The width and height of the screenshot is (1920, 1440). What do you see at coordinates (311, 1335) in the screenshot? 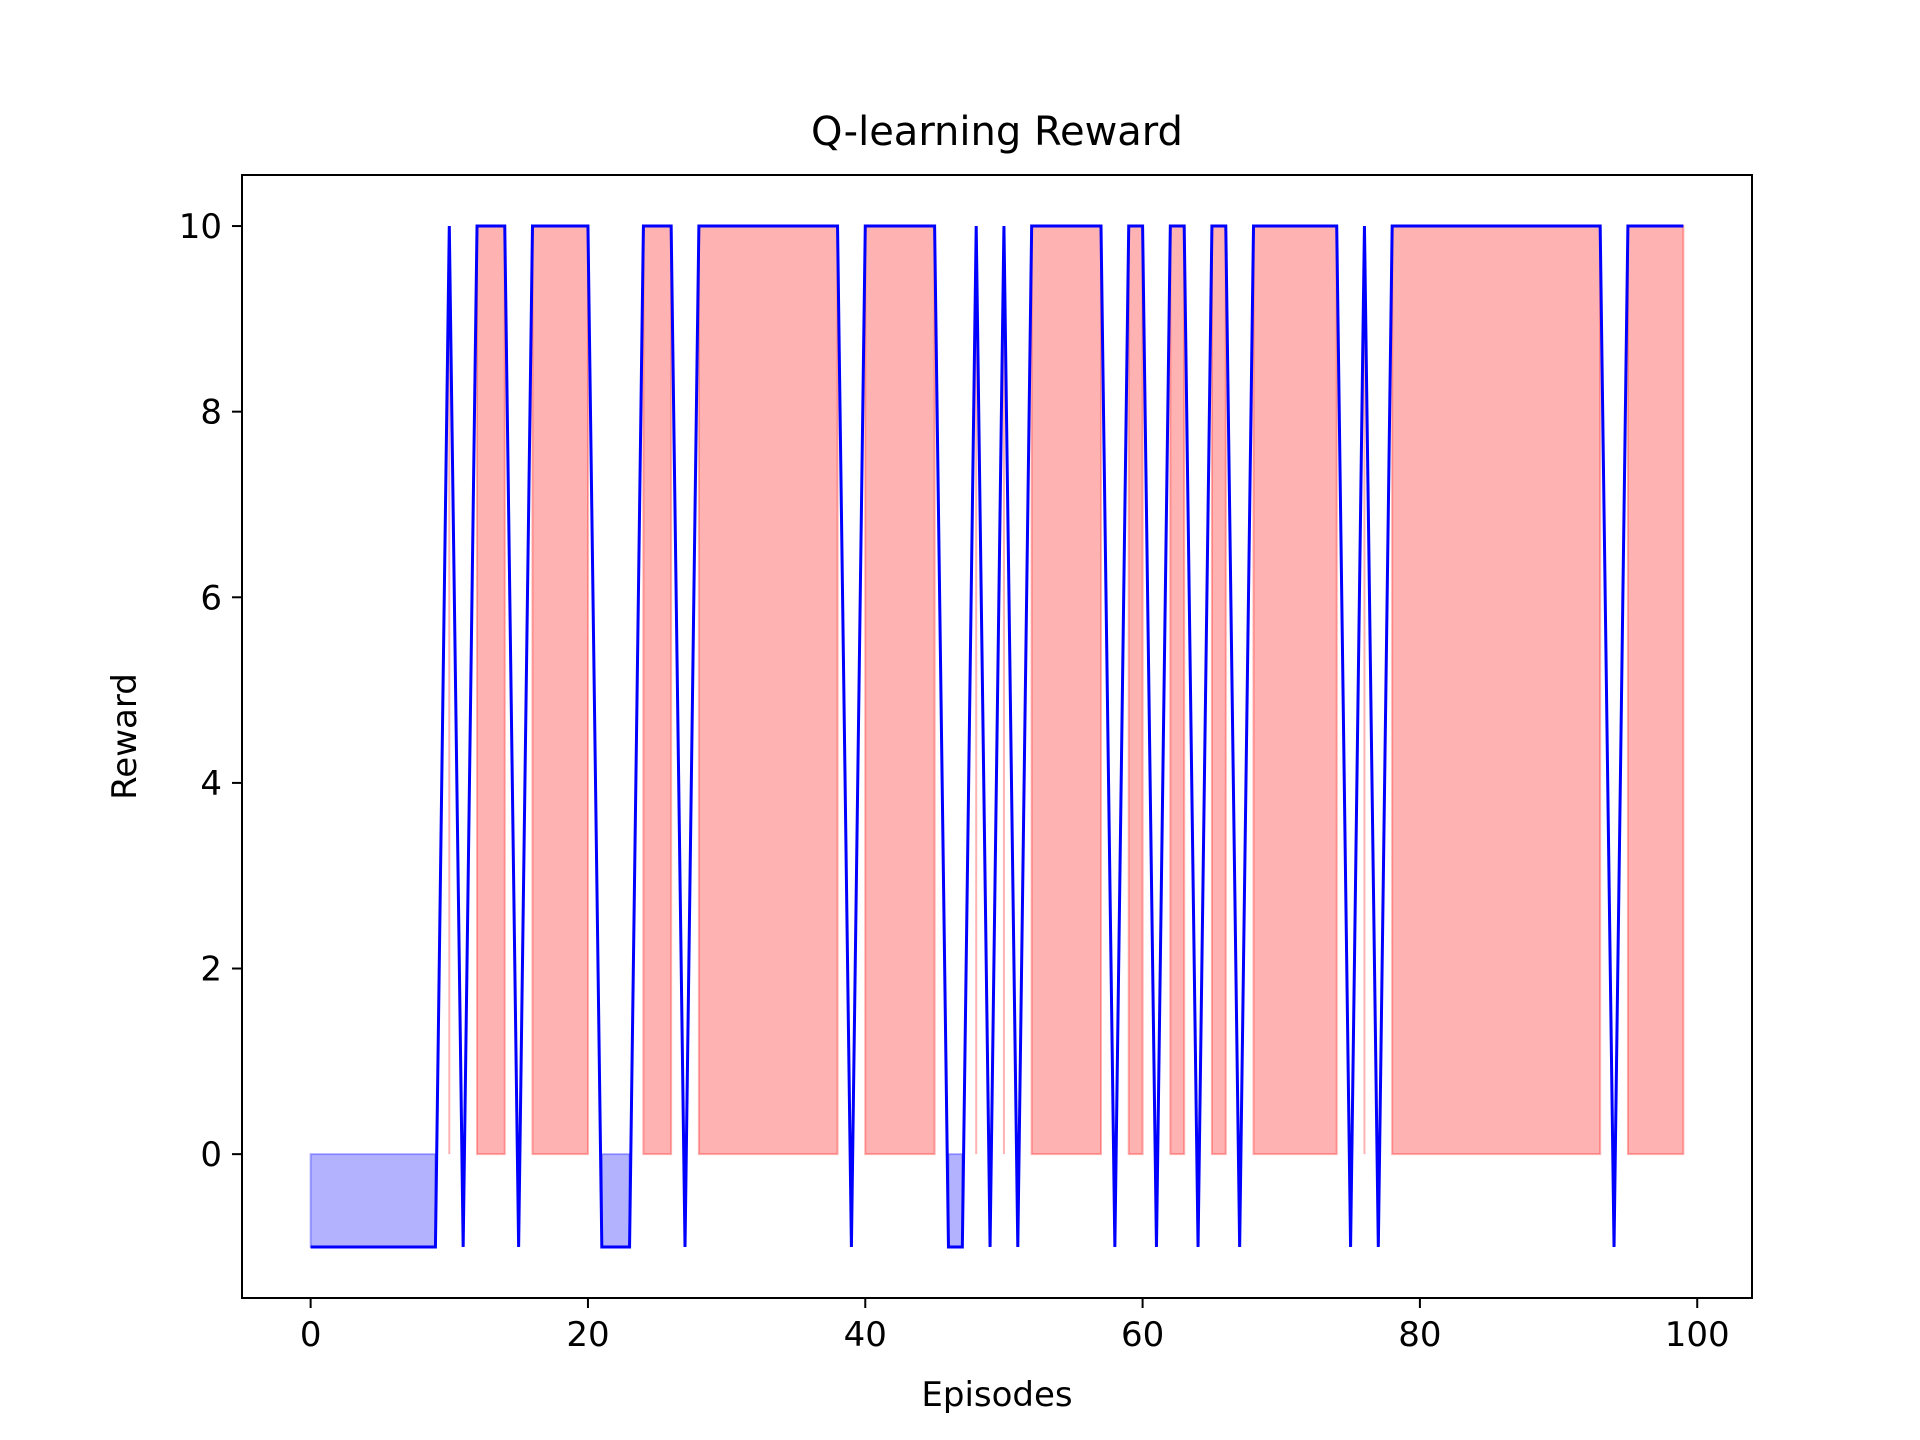
I see `x-tick-label: 0` at bounding box center [311, 1335].